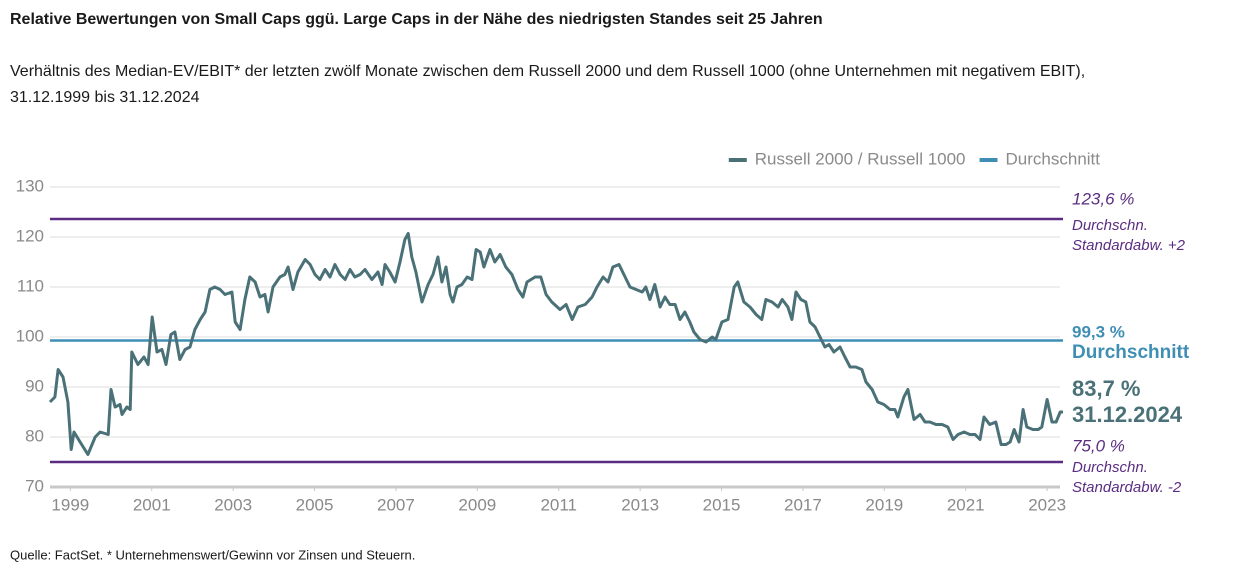  I want to click on x-tick-label: 2011, so click(558, 504).